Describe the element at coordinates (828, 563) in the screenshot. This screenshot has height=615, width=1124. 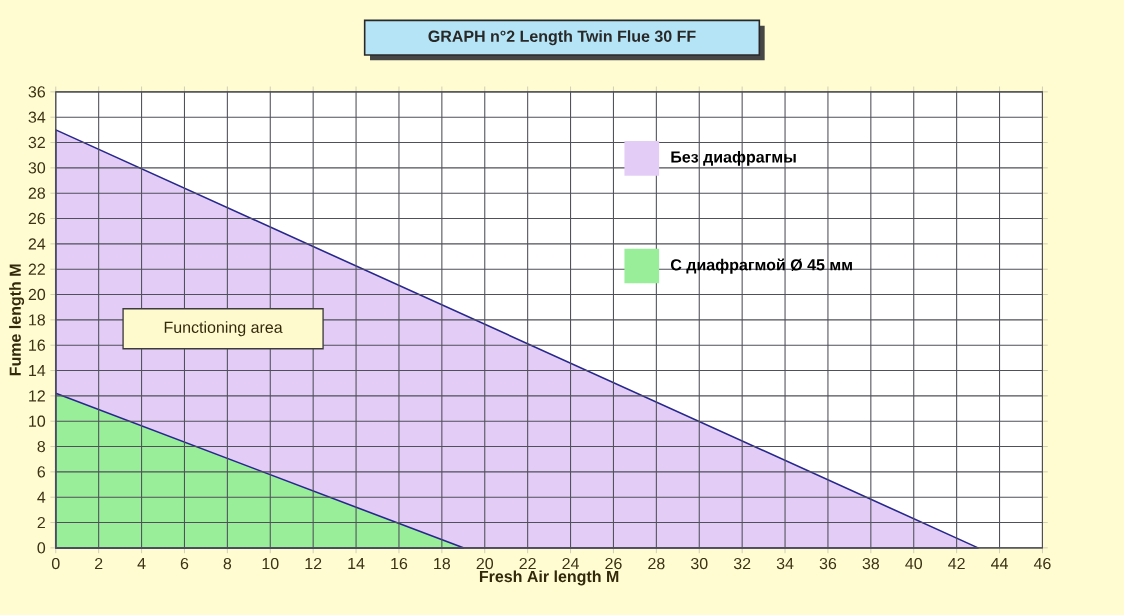
I see `x-tick-label: 36` at that location.